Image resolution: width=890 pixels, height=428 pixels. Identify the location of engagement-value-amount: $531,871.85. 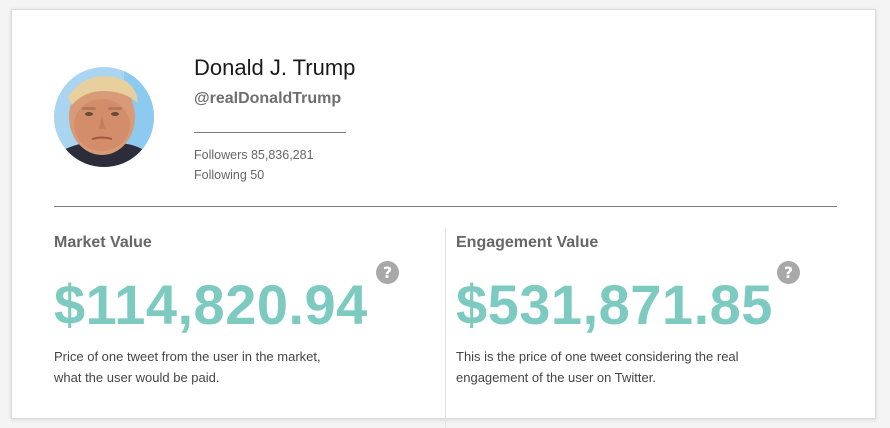
(614, 304).